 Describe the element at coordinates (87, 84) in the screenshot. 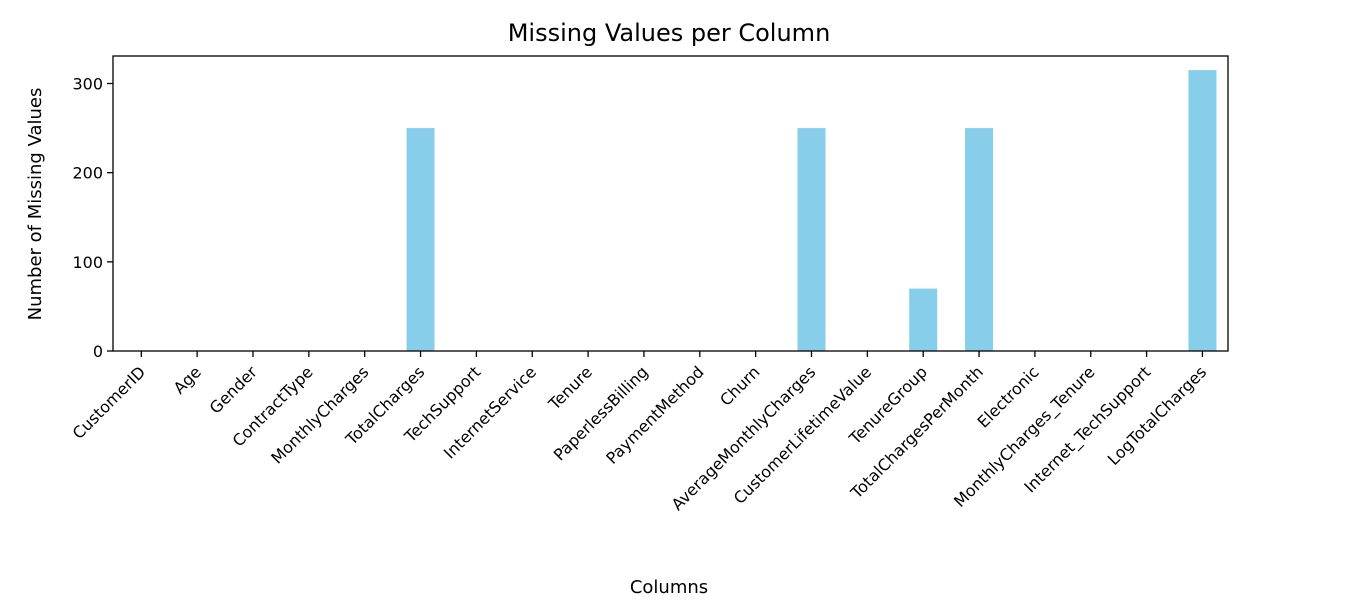

I see `y-tick-label: 300` at that location.